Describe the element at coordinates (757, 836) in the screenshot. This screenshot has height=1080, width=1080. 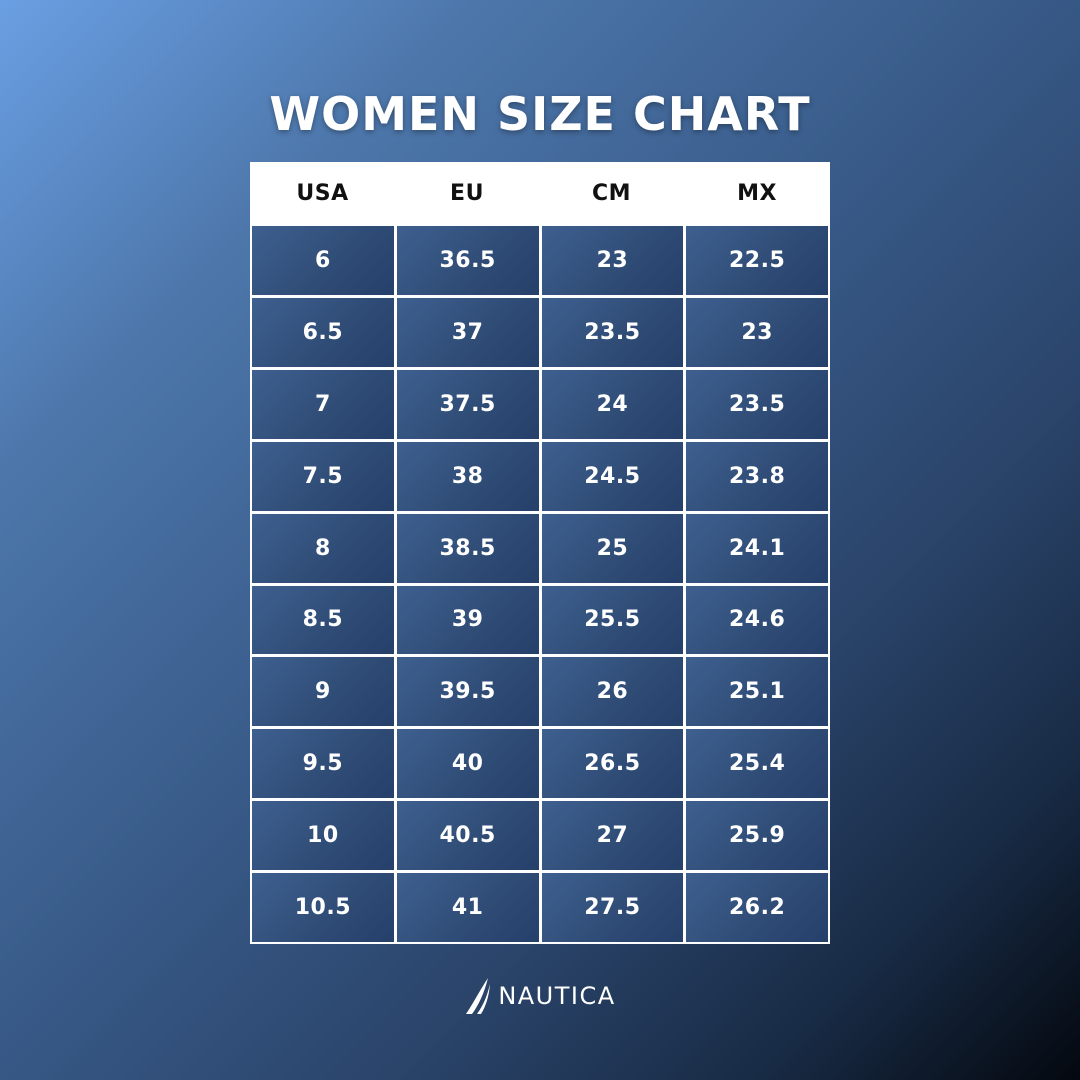
I see `table-cell-mx: 25.9` at that location.